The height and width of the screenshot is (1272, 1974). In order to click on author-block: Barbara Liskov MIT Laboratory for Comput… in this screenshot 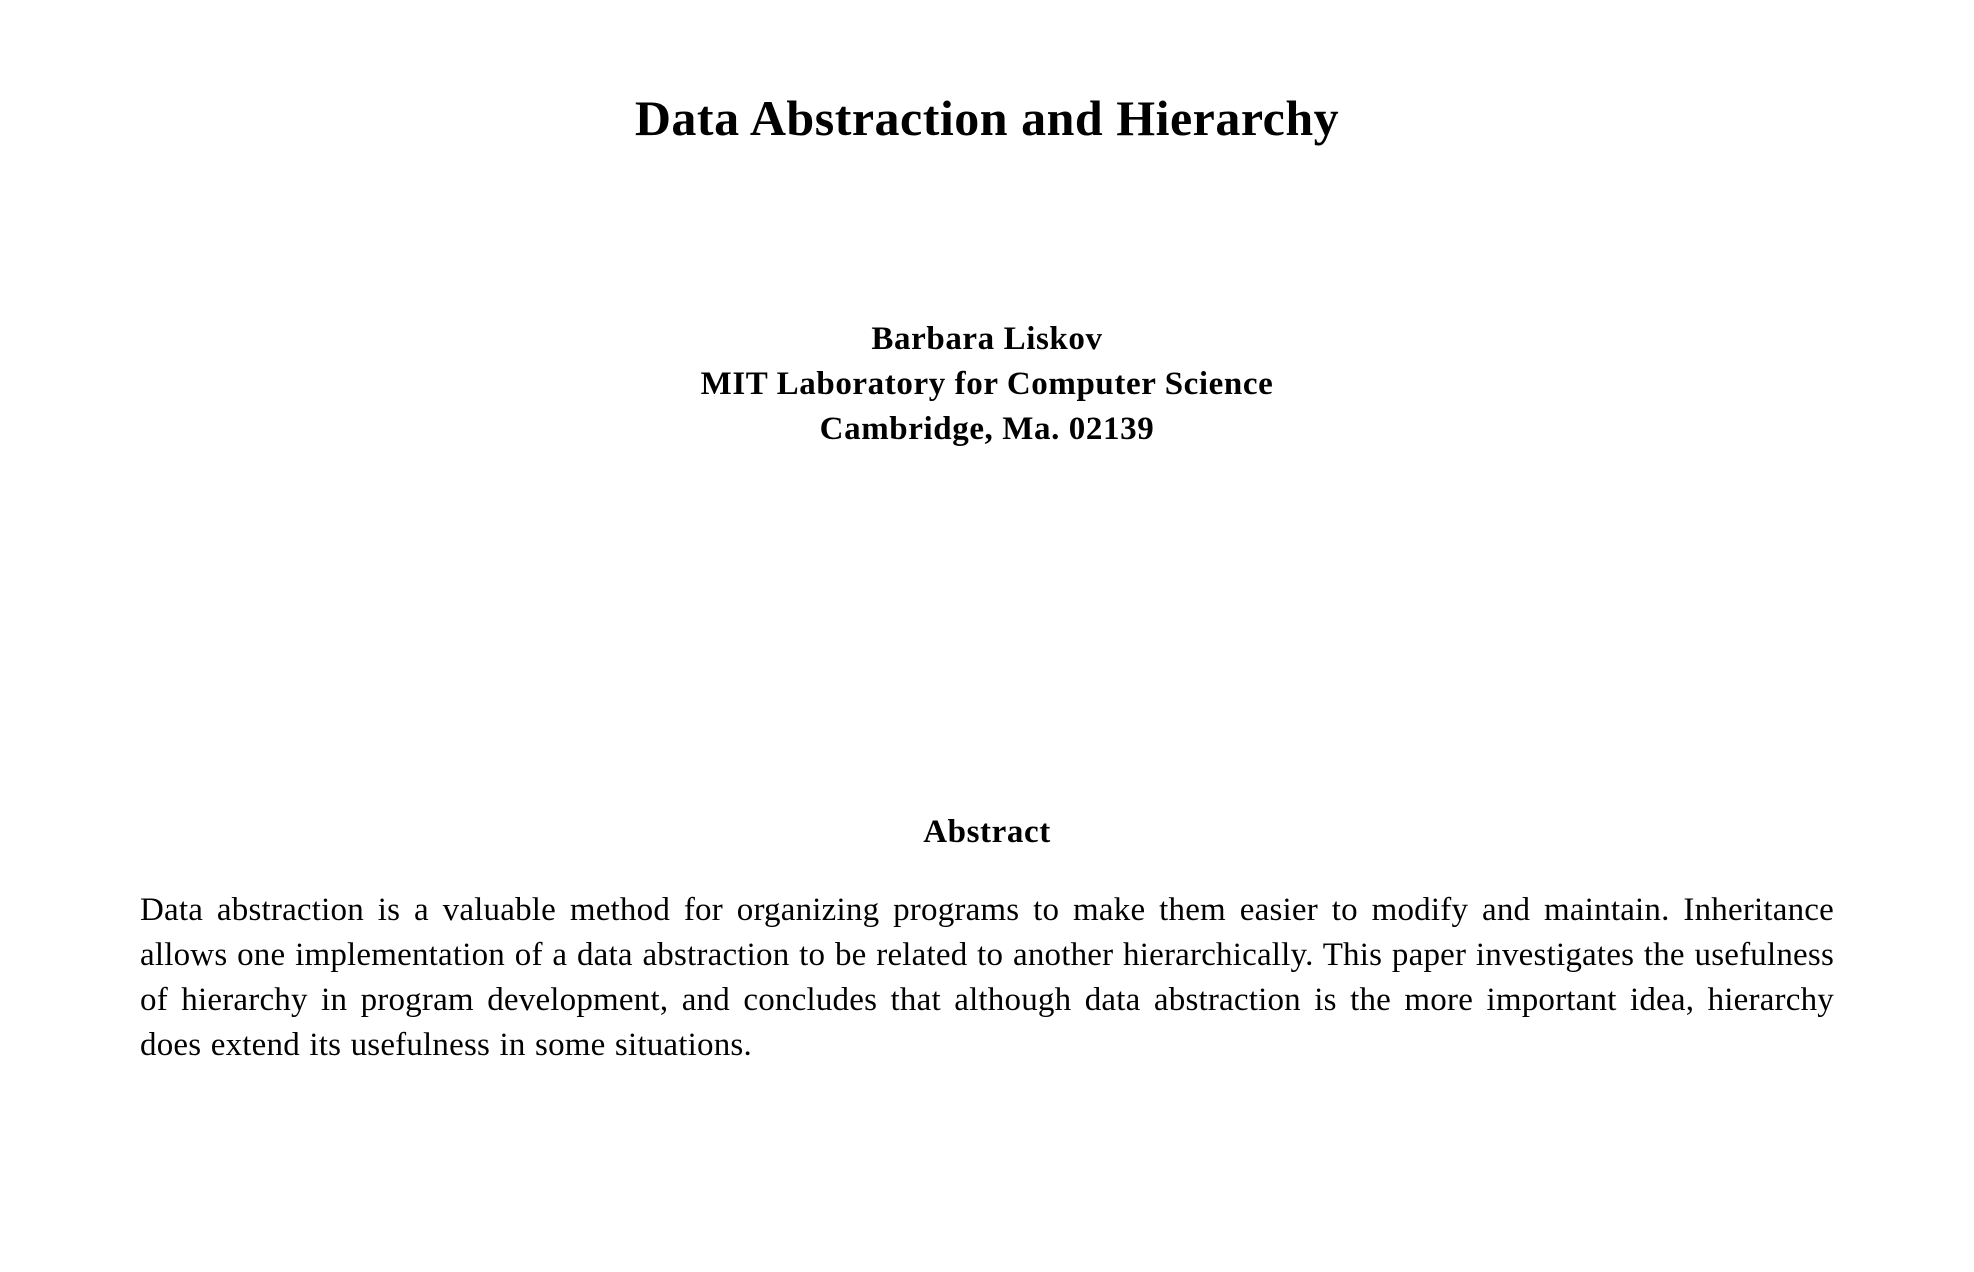, I will do `click(987, 384)`.